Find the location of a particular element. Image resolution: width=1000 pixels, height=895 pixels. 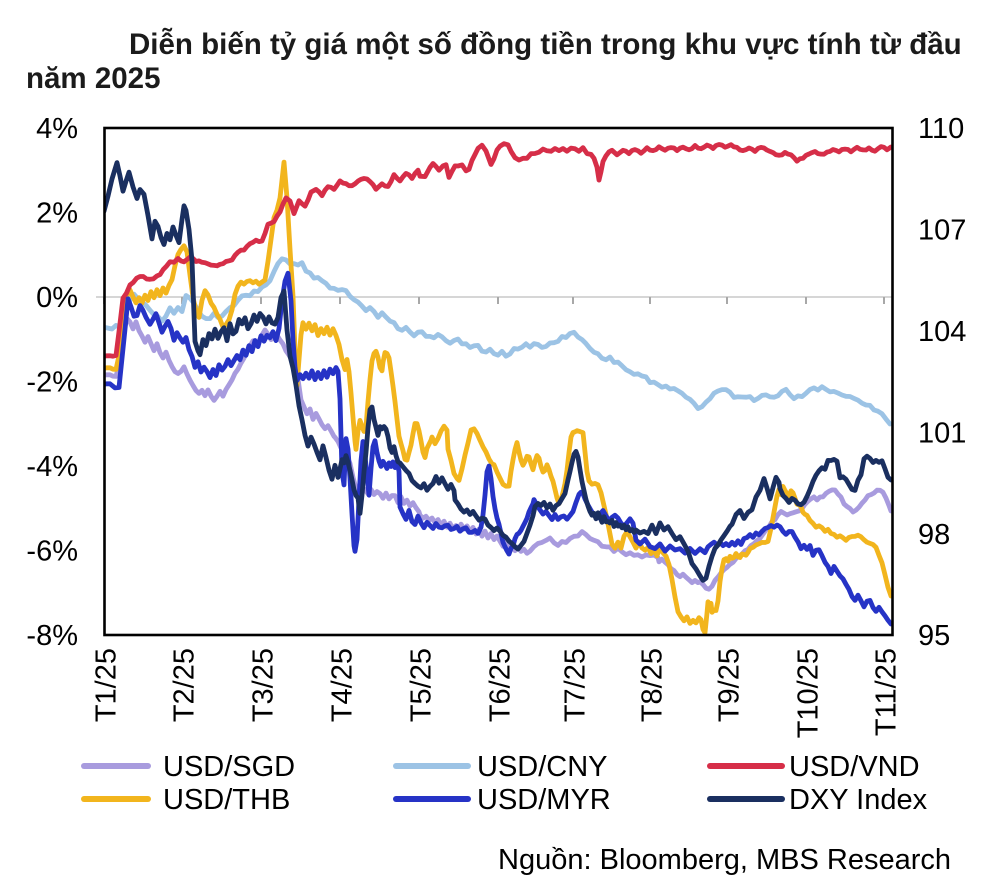

svg-text: T4/25 is located at coordinates (343, 685).